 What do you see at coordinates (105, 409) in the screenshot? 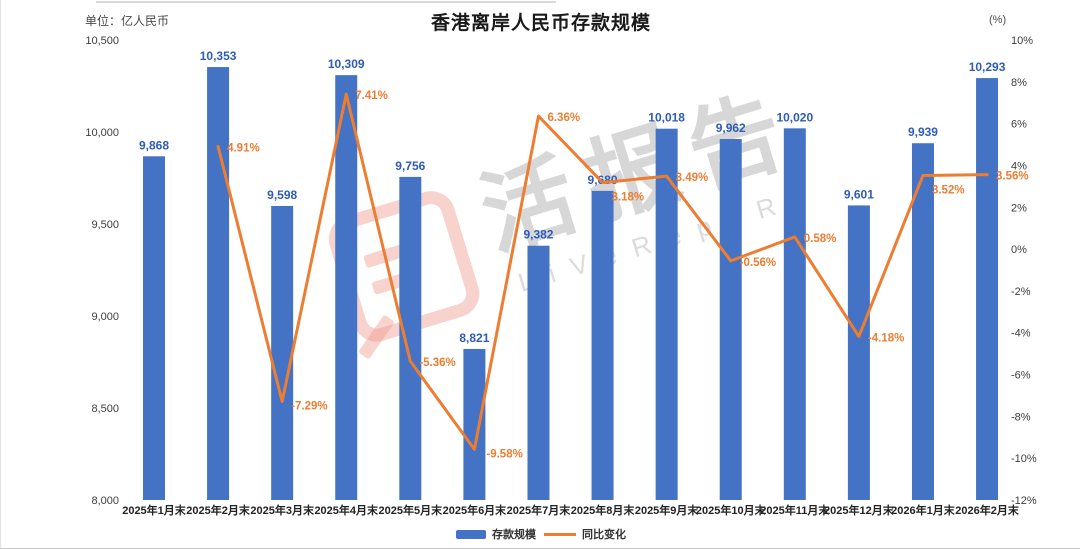
I see `left-axis-tick-label: 8,500` at bounding box center [105, 409].